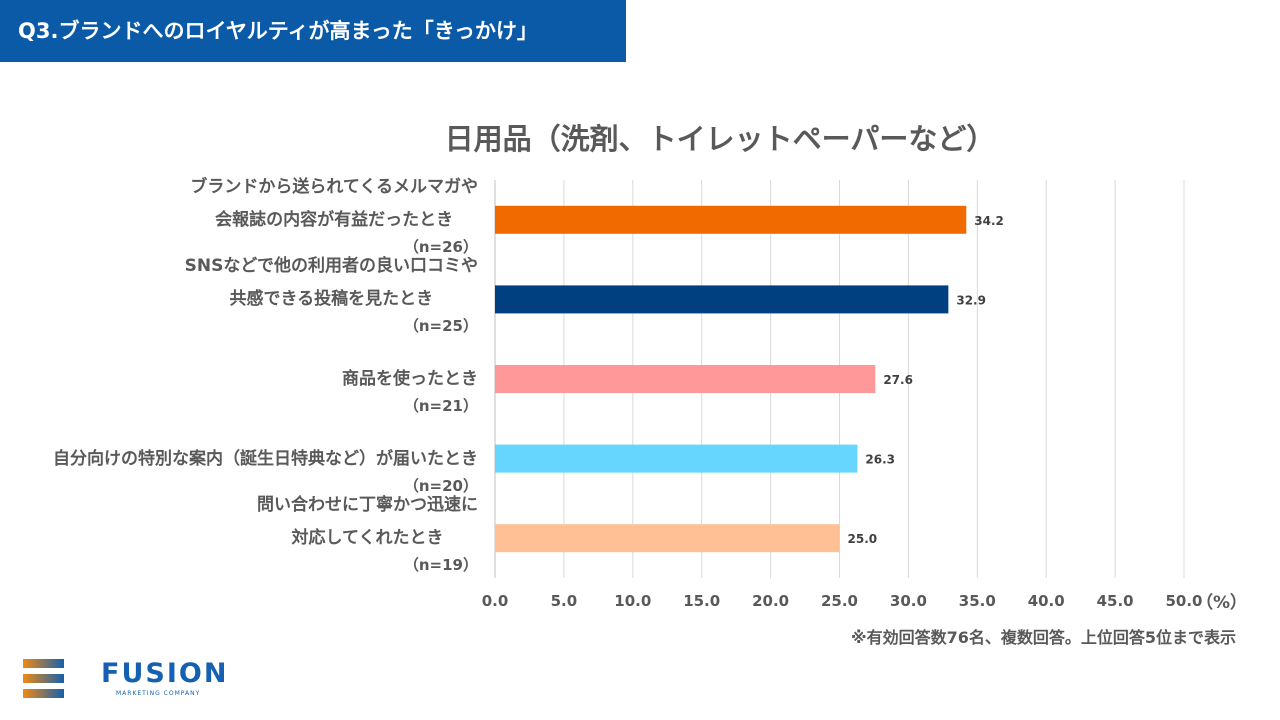  Describe the element at coordinates (158, 693) in the screenshot. I see `logo-subtitle: MARKETING COMPANY` at that location.